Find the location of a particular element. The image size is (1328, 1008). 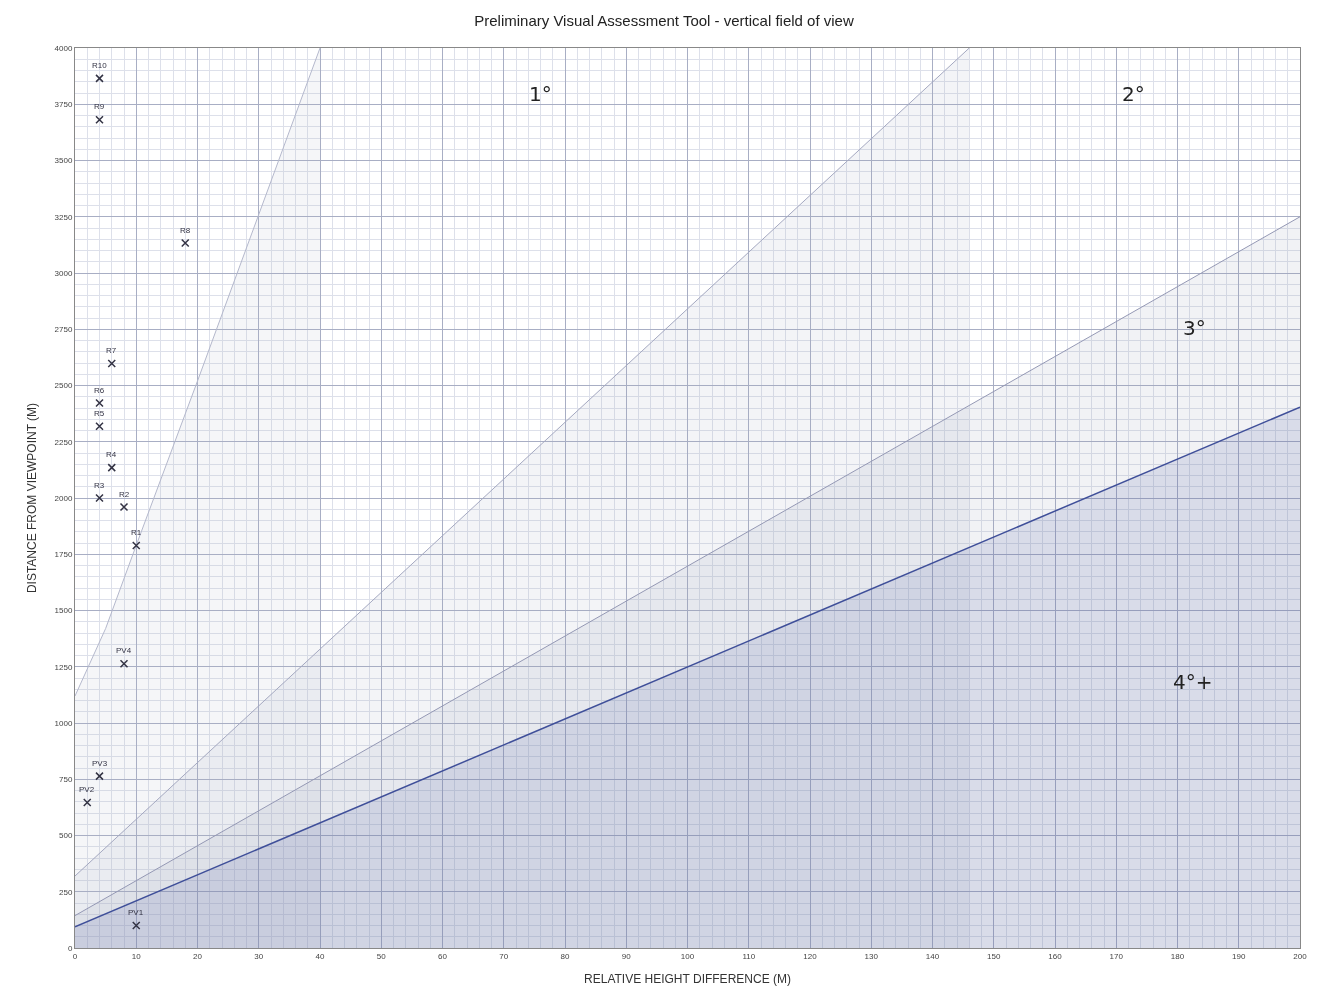

annotation: R1 is located at coordinates (136, 532).